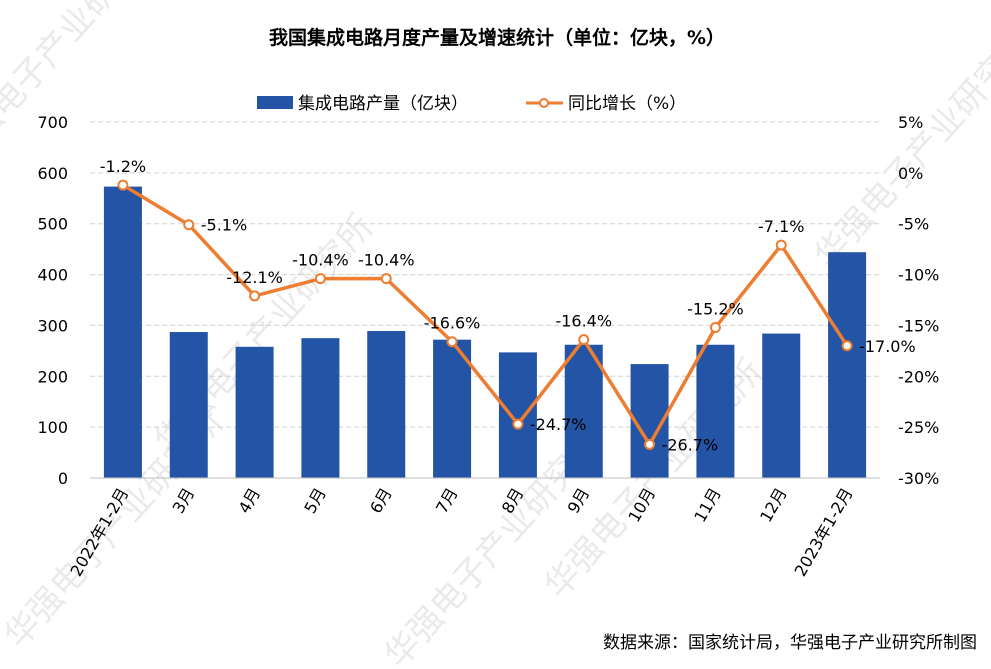  Describe the element at coordinates (918, 275) in the screenshot. I see `y-right-tick-label: -10%` at that location.